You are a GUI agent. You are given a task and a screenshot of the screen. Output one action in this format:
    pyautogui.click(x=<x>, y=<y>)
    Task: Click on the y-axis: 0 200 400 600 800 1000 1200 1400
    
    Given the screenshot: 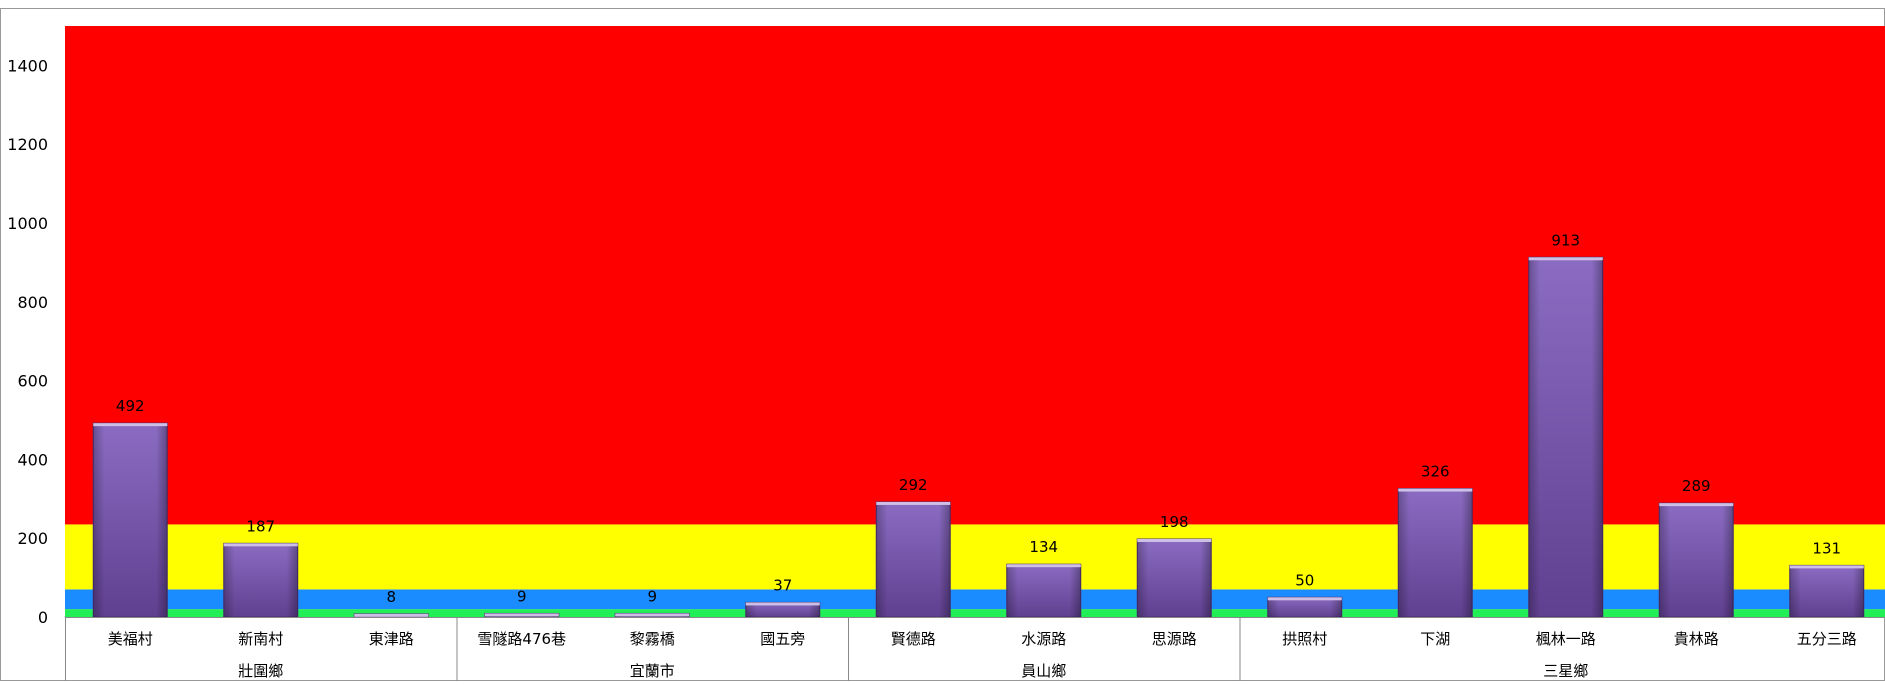 What is the action you would take?
    pyautogui.click(x=27, y=341)
    